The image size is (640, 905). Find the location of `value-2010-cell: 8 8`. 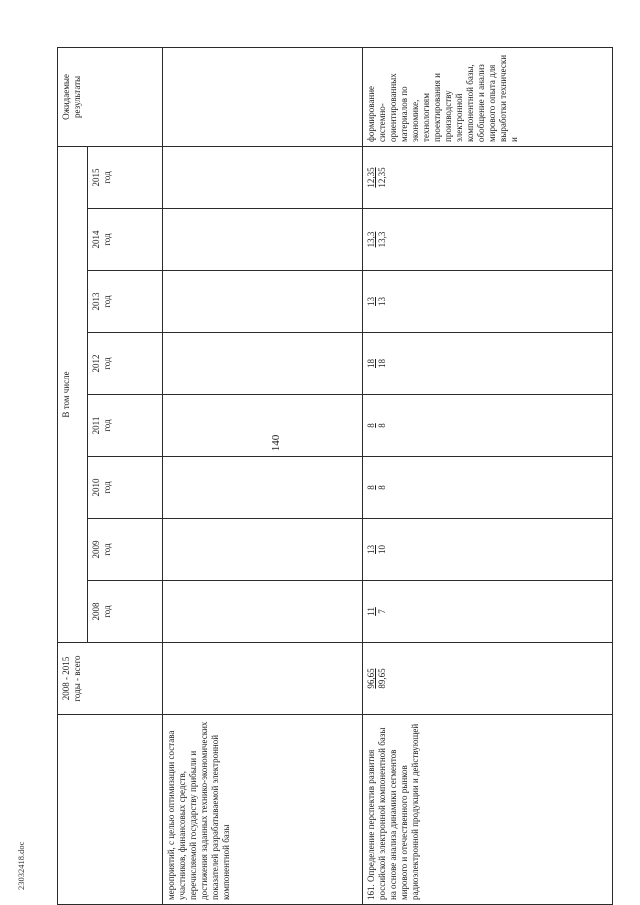

value-2010-cell: 8 8 is located at coordinates (487, 487).